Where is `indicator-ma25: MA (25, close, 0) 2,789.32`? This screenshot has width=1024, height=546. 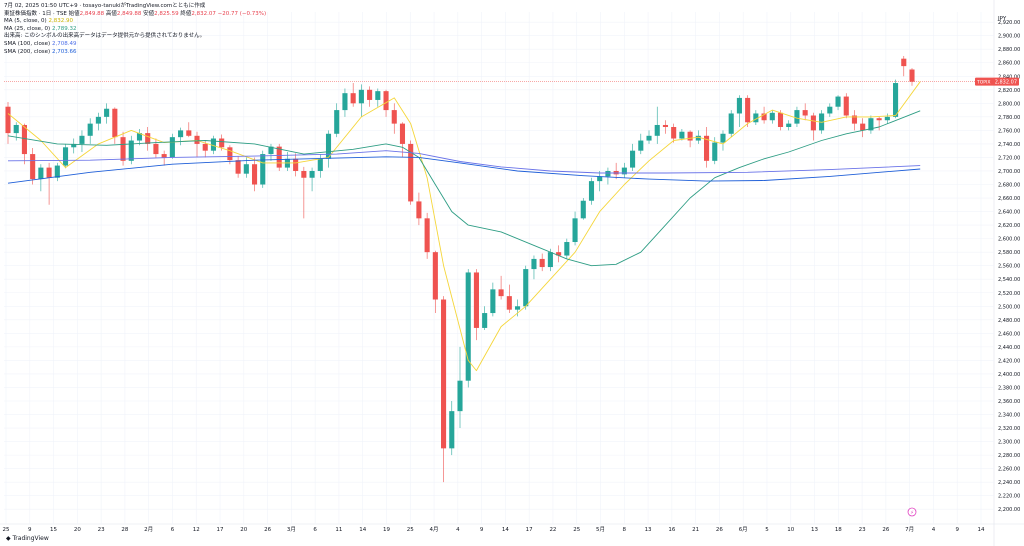
indicator-ma25: MA (25, close, 0) 2,789.32 is located at coordinates (40, 28).